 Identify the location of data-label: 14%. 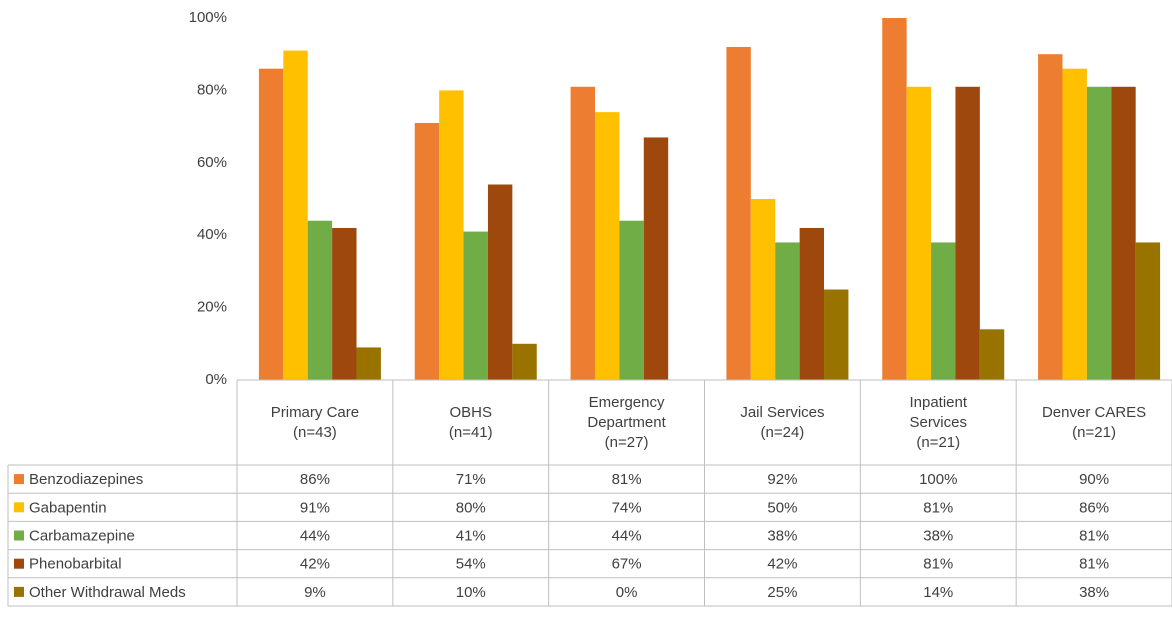
(938, 592).